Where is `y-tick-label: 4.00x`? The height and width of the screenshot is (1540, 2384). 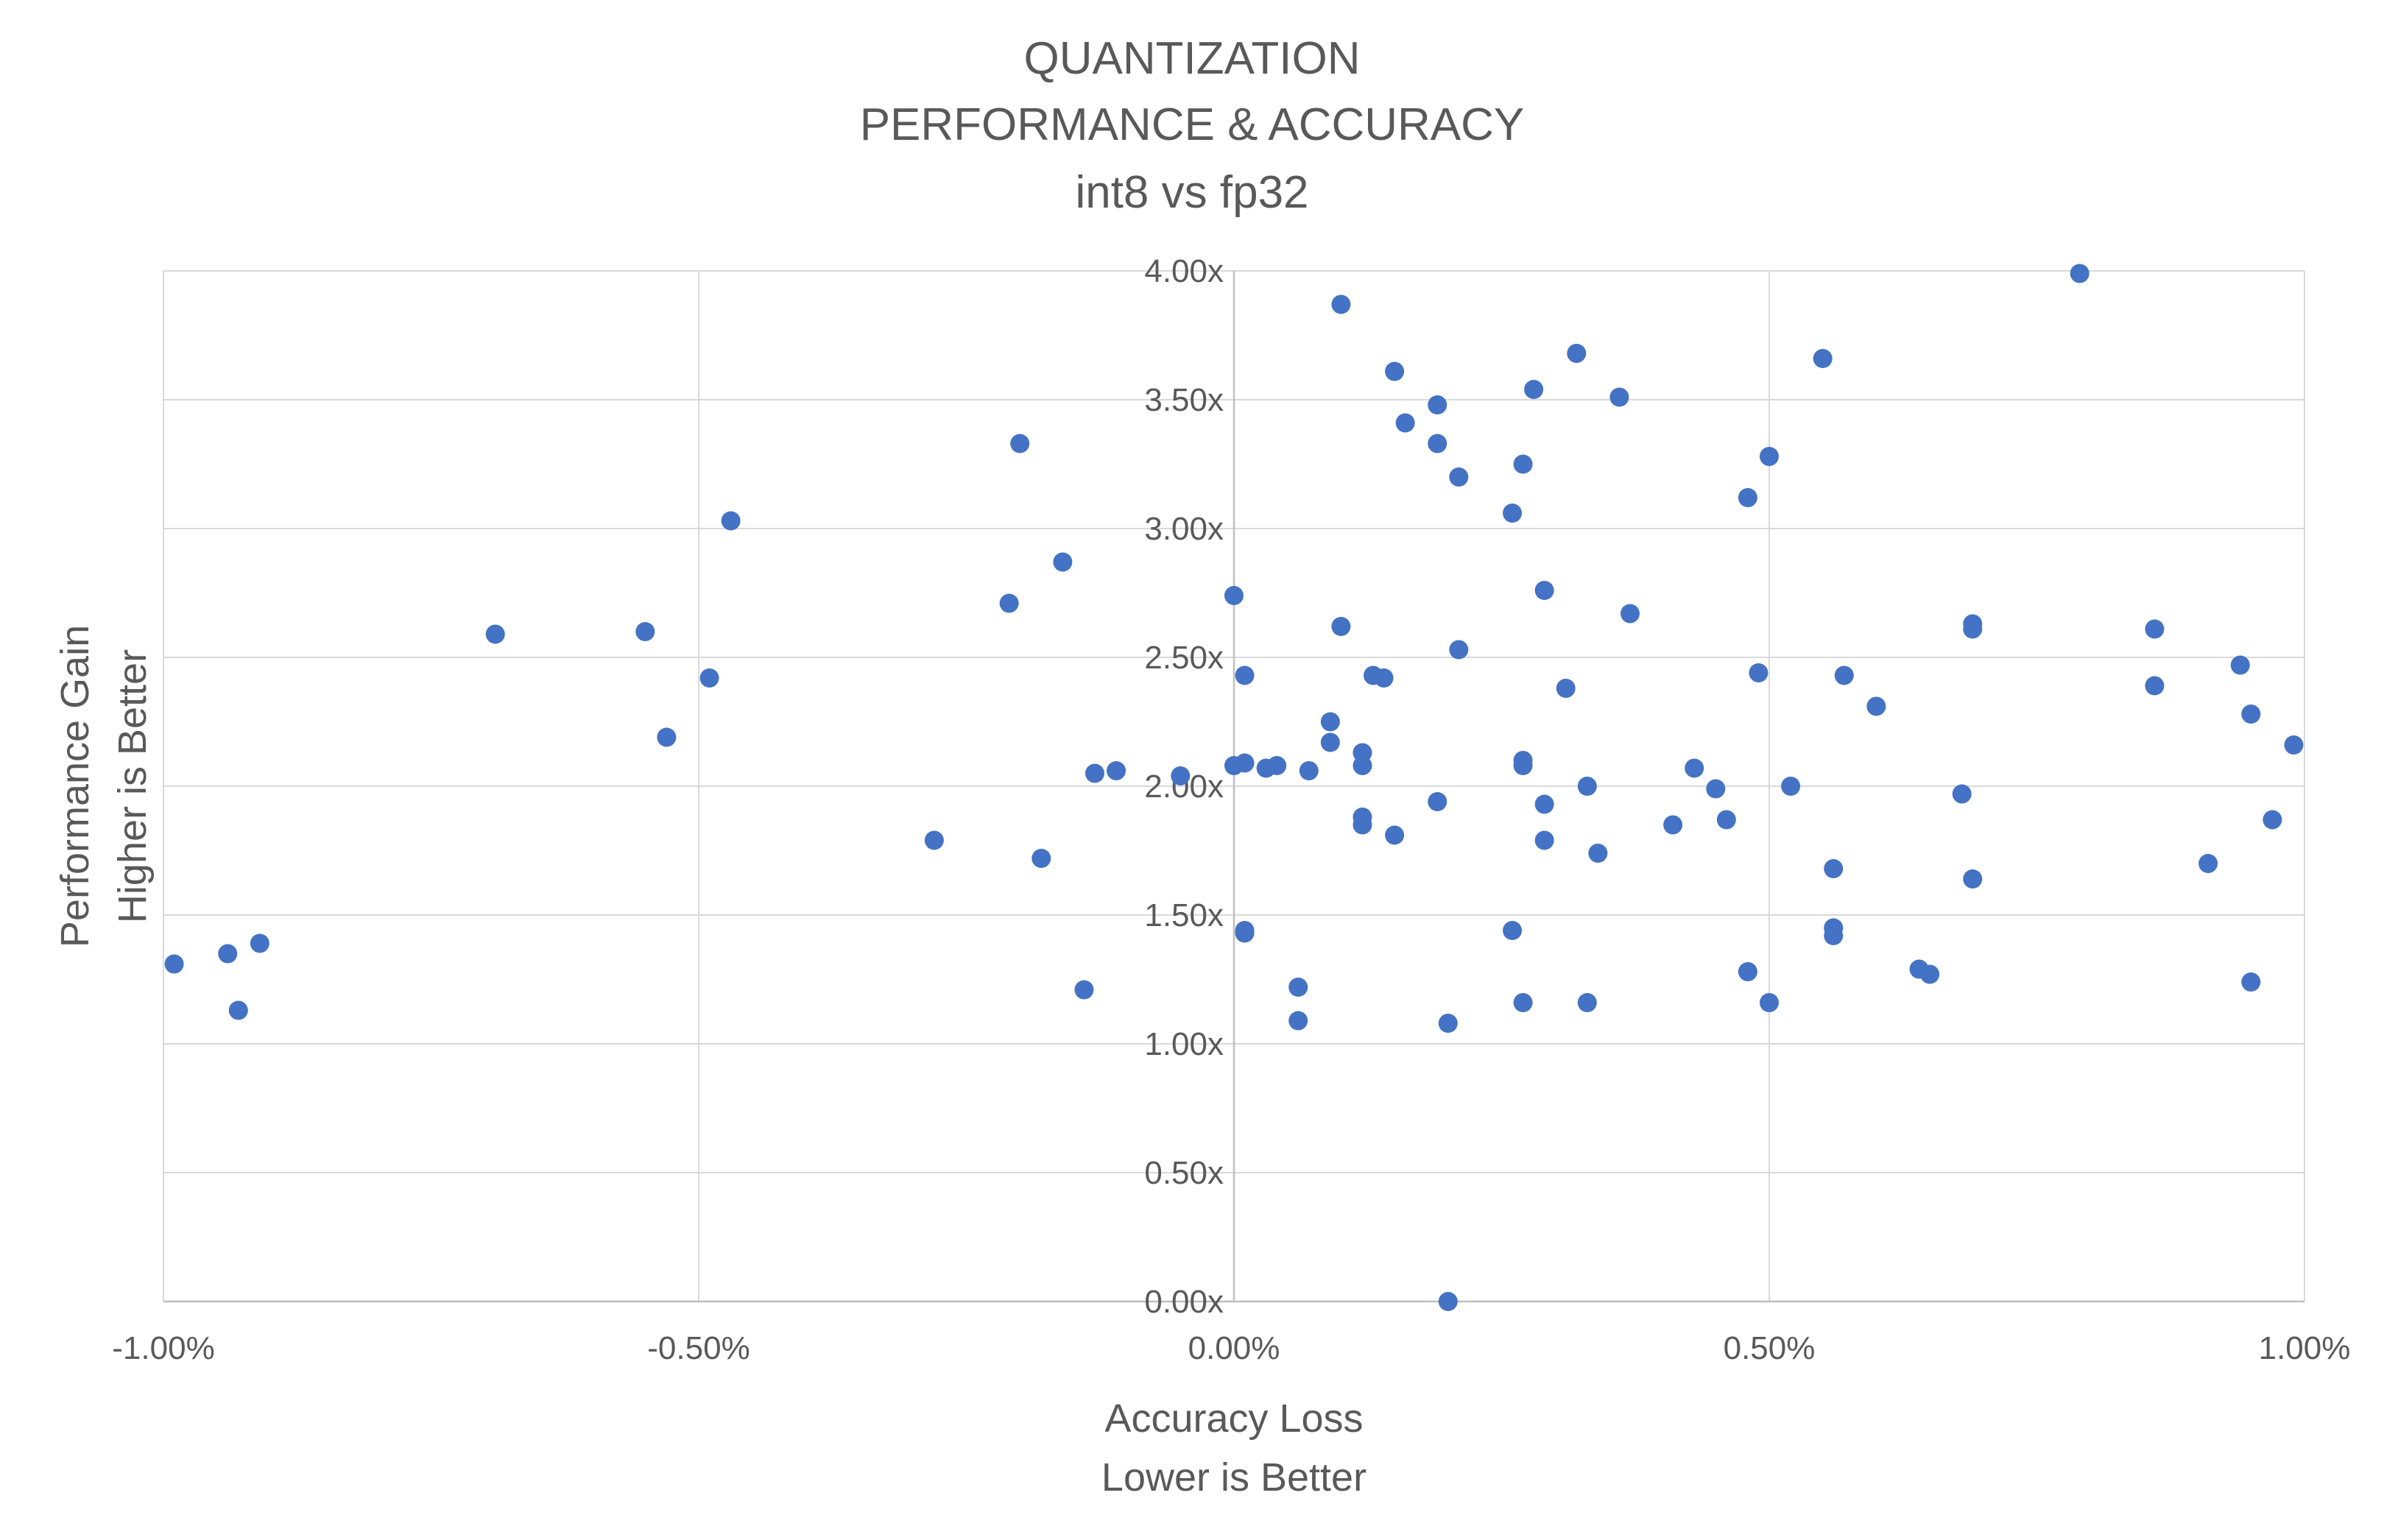
y-tick-label: 4.00x is located at coordinates (1184, 271).